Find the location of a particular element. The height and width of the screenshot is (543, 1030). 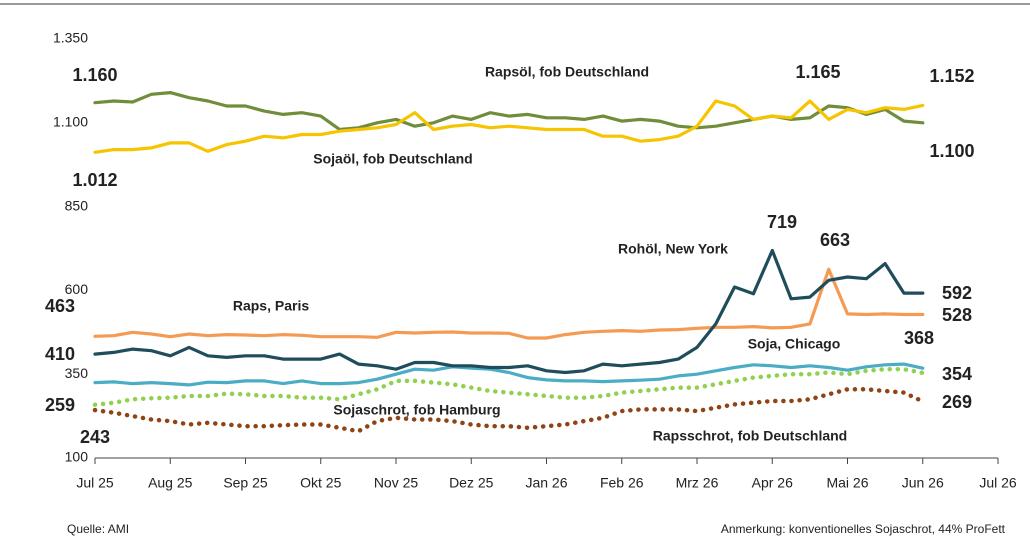

x-tick-label: Feb 26 is located at coordinates (622, 483).